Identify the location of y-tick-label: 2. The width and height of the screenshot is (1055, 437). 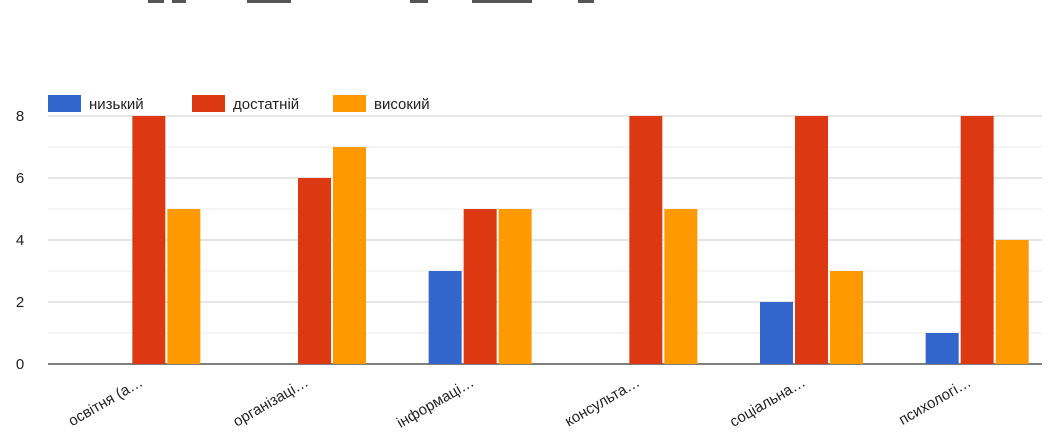
(20, 302).